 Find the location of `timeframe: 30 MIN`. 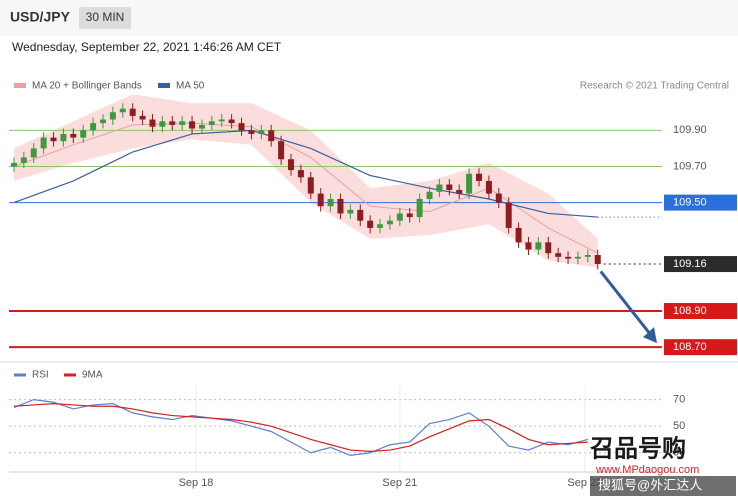

timeframe: 30 MIN is located at coordinates (105, 17).